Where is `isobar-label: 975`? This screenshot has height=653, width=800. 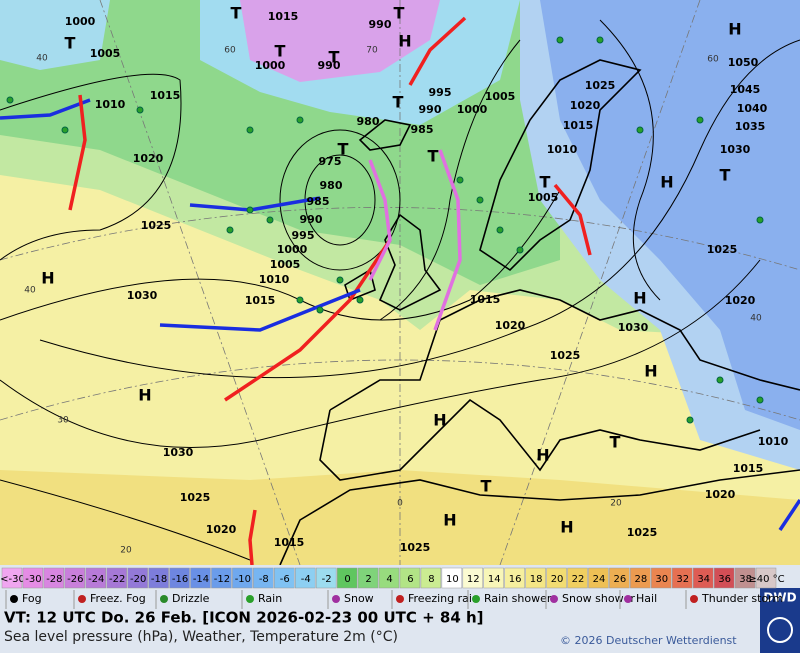
isobar-label: 975 is located at coordinates (330, 161).